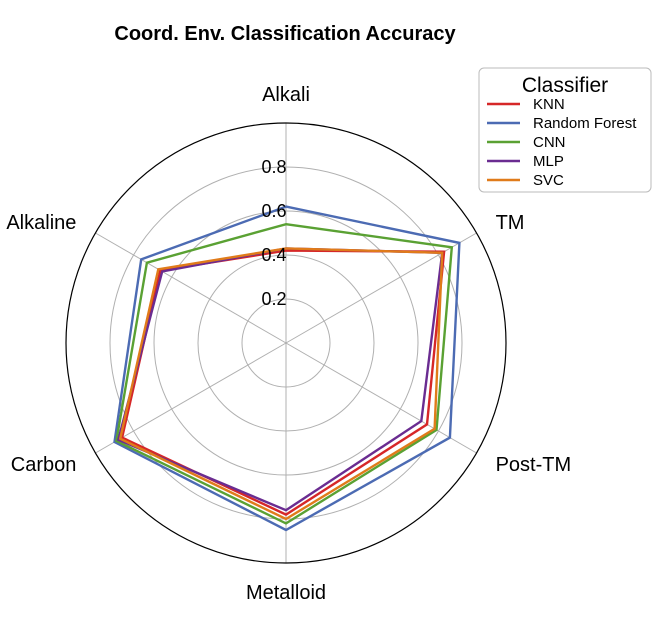 This screenshot has width=667, height=622. I want to click on legend-label-mlp: MLP, so click(548, 161).